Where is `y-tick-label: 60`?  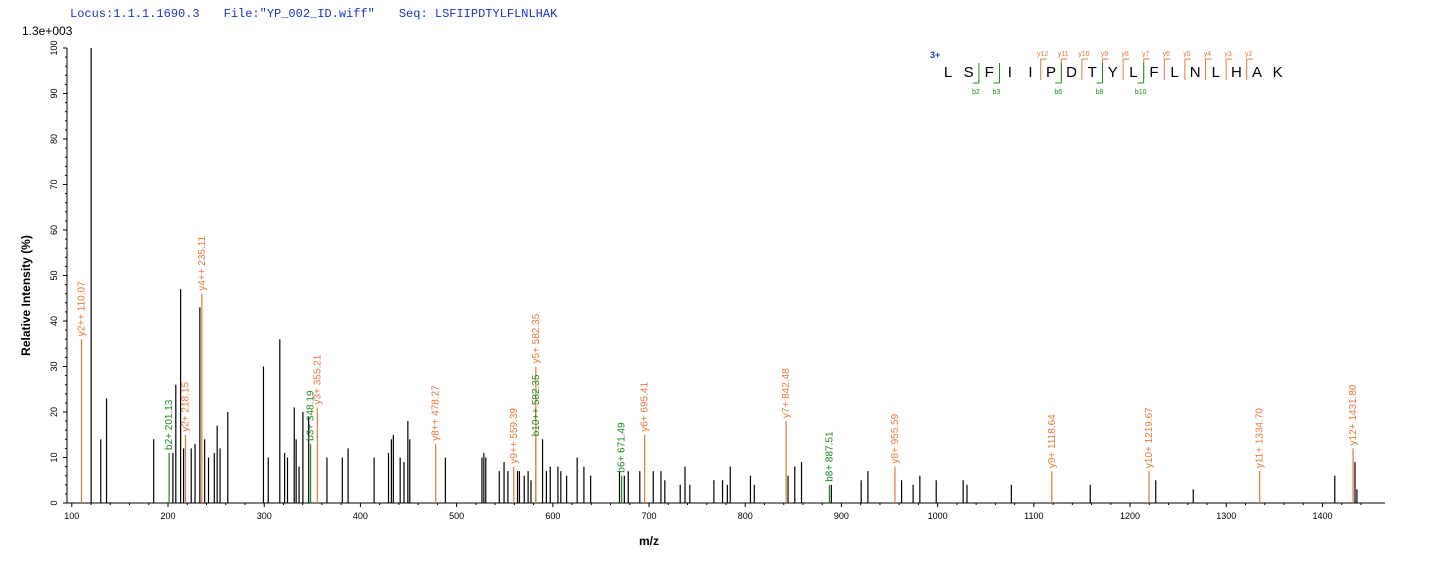
y-tick-label: 60 is located at coordinates (54, 230).